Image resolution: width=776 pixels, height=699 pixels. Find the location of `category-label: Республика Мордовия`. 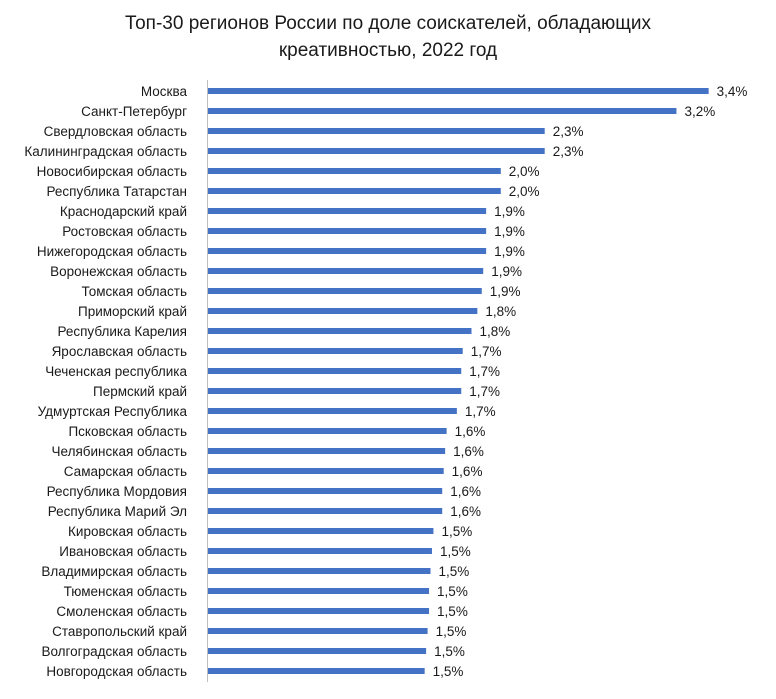

category-label: Республика Мордовия is located at coordinates (117, 491).